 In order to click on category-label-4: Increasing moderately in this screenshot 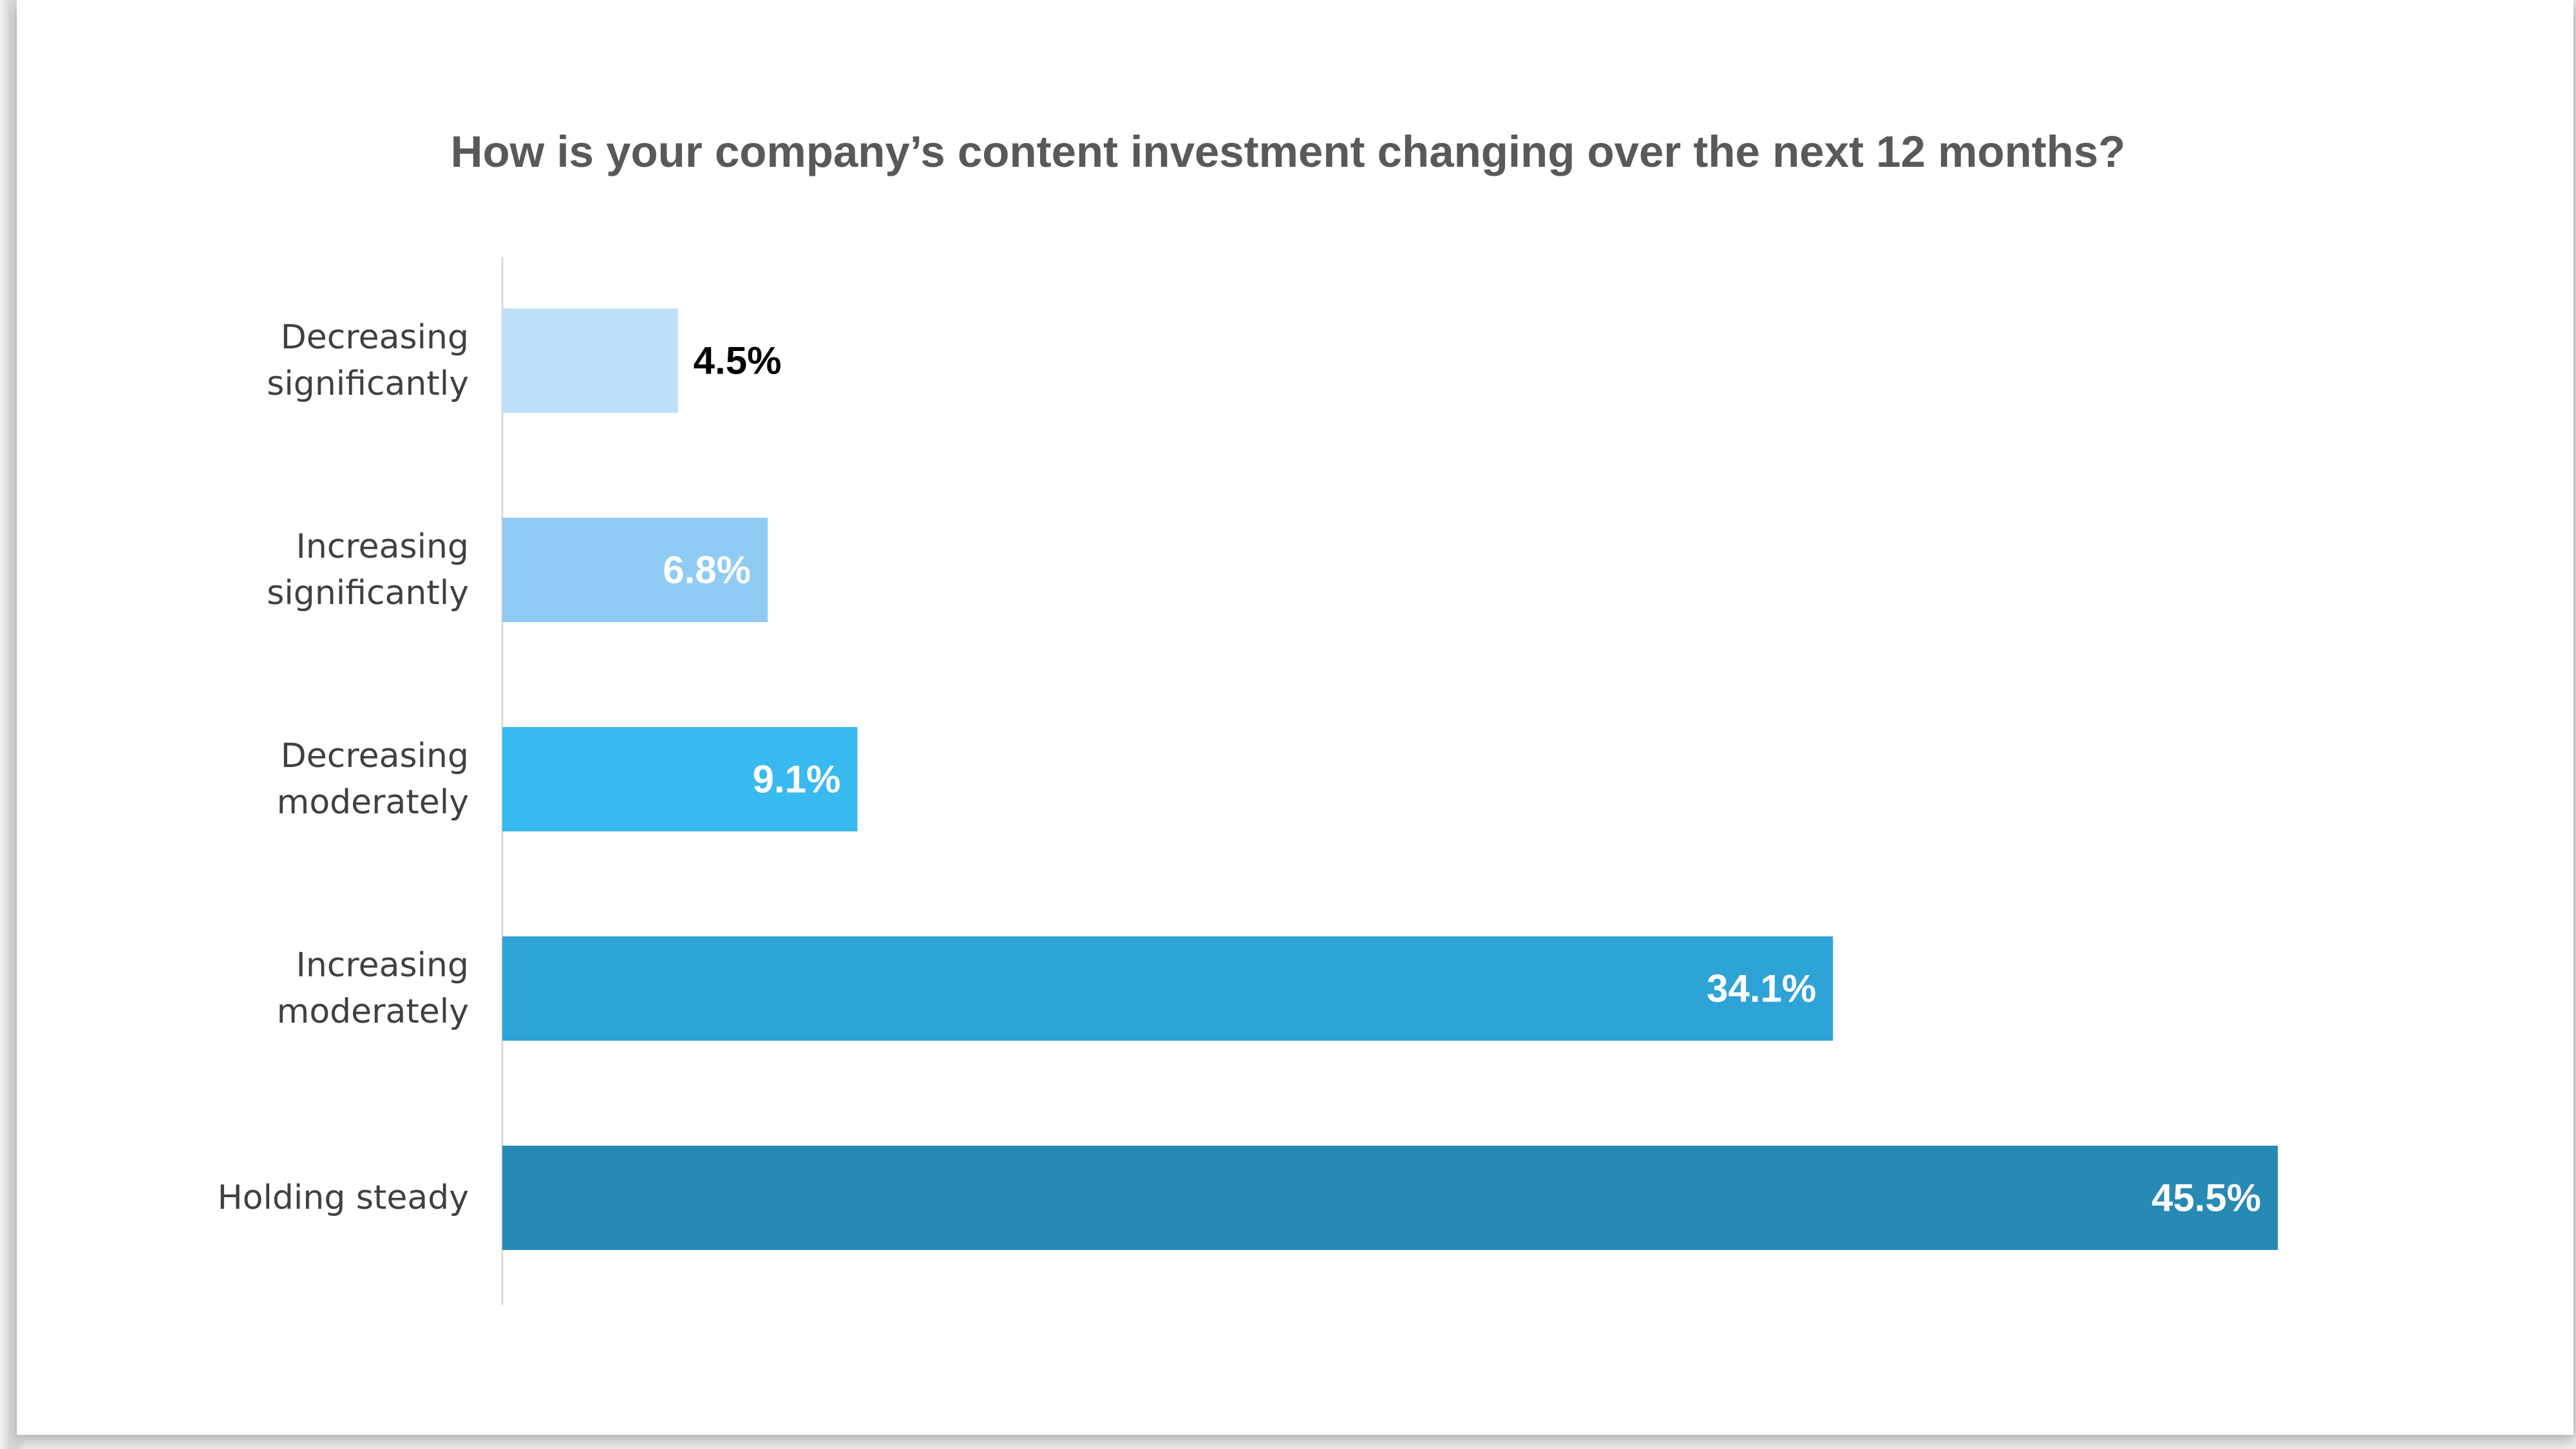, I will do `click(373, 988)`.